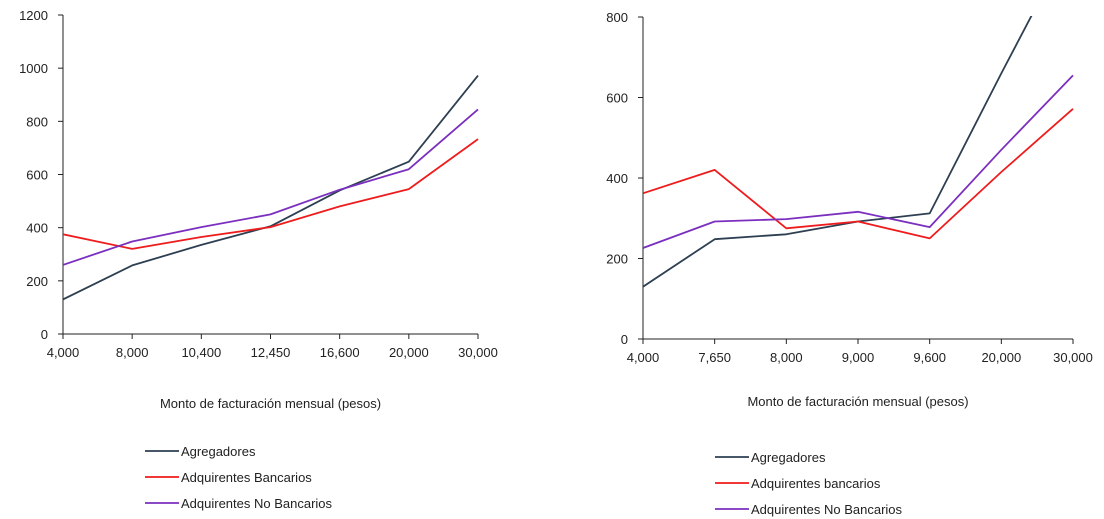 Image resolution: width=1104 pixels, height=519 pixels. I want to click on legend-label: Adquirentes bancarios, so click(816, 483).